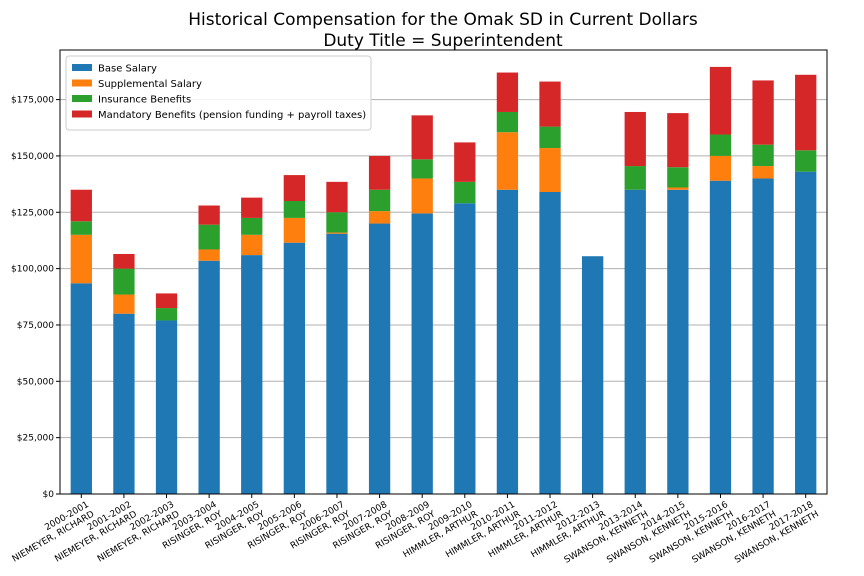 This screenshot has width=864, height=576. I want to click on chart-subtitle: Duty Title = Superintendent, so click(443, 41).